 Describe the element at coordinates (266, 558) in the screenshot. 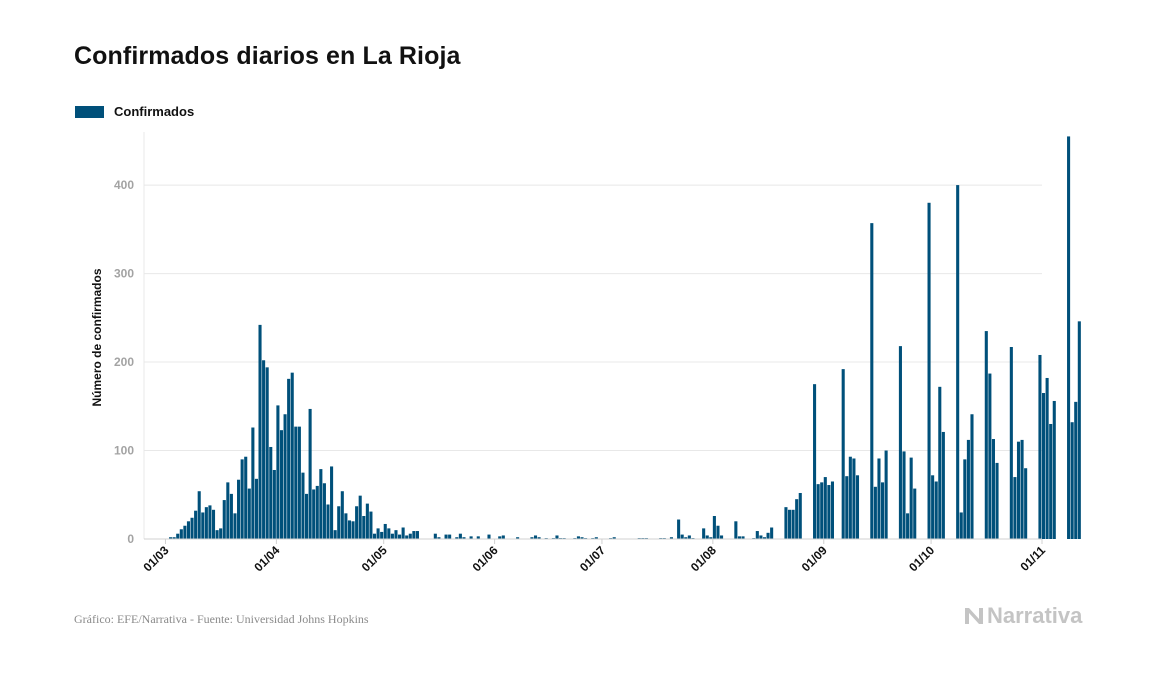

I see `x-tick-label: 01/04` at that location.